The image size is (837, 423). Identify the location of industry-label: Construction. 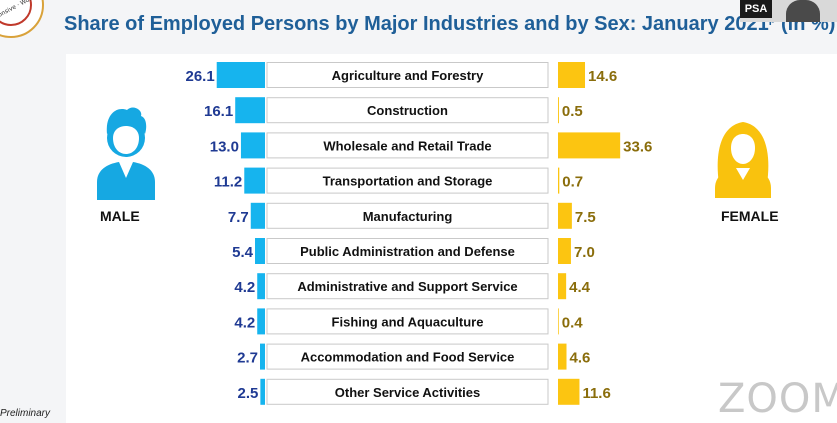
(407, 110).